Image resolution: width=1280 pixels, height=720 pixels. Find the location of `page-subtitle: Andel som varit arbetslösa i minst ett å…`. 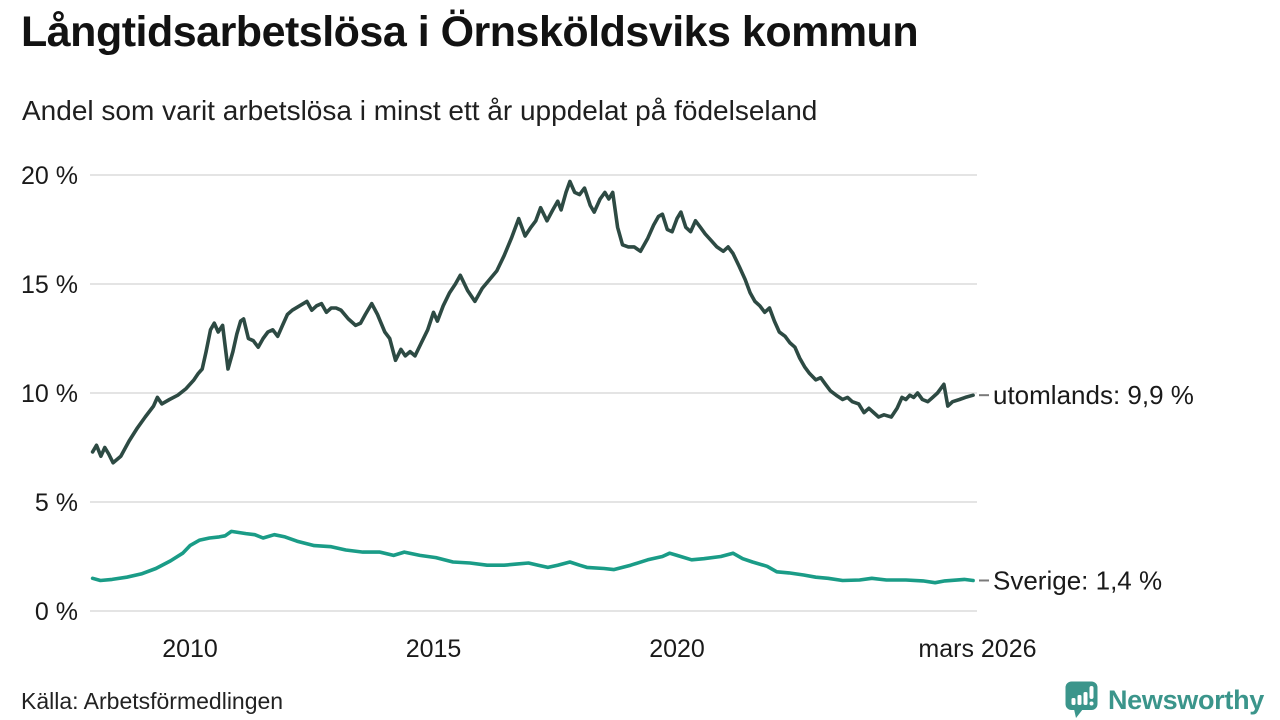

page-subtitle: Andel som varit arbetslösa i minst ett å… is located at coordinates (420, 110).